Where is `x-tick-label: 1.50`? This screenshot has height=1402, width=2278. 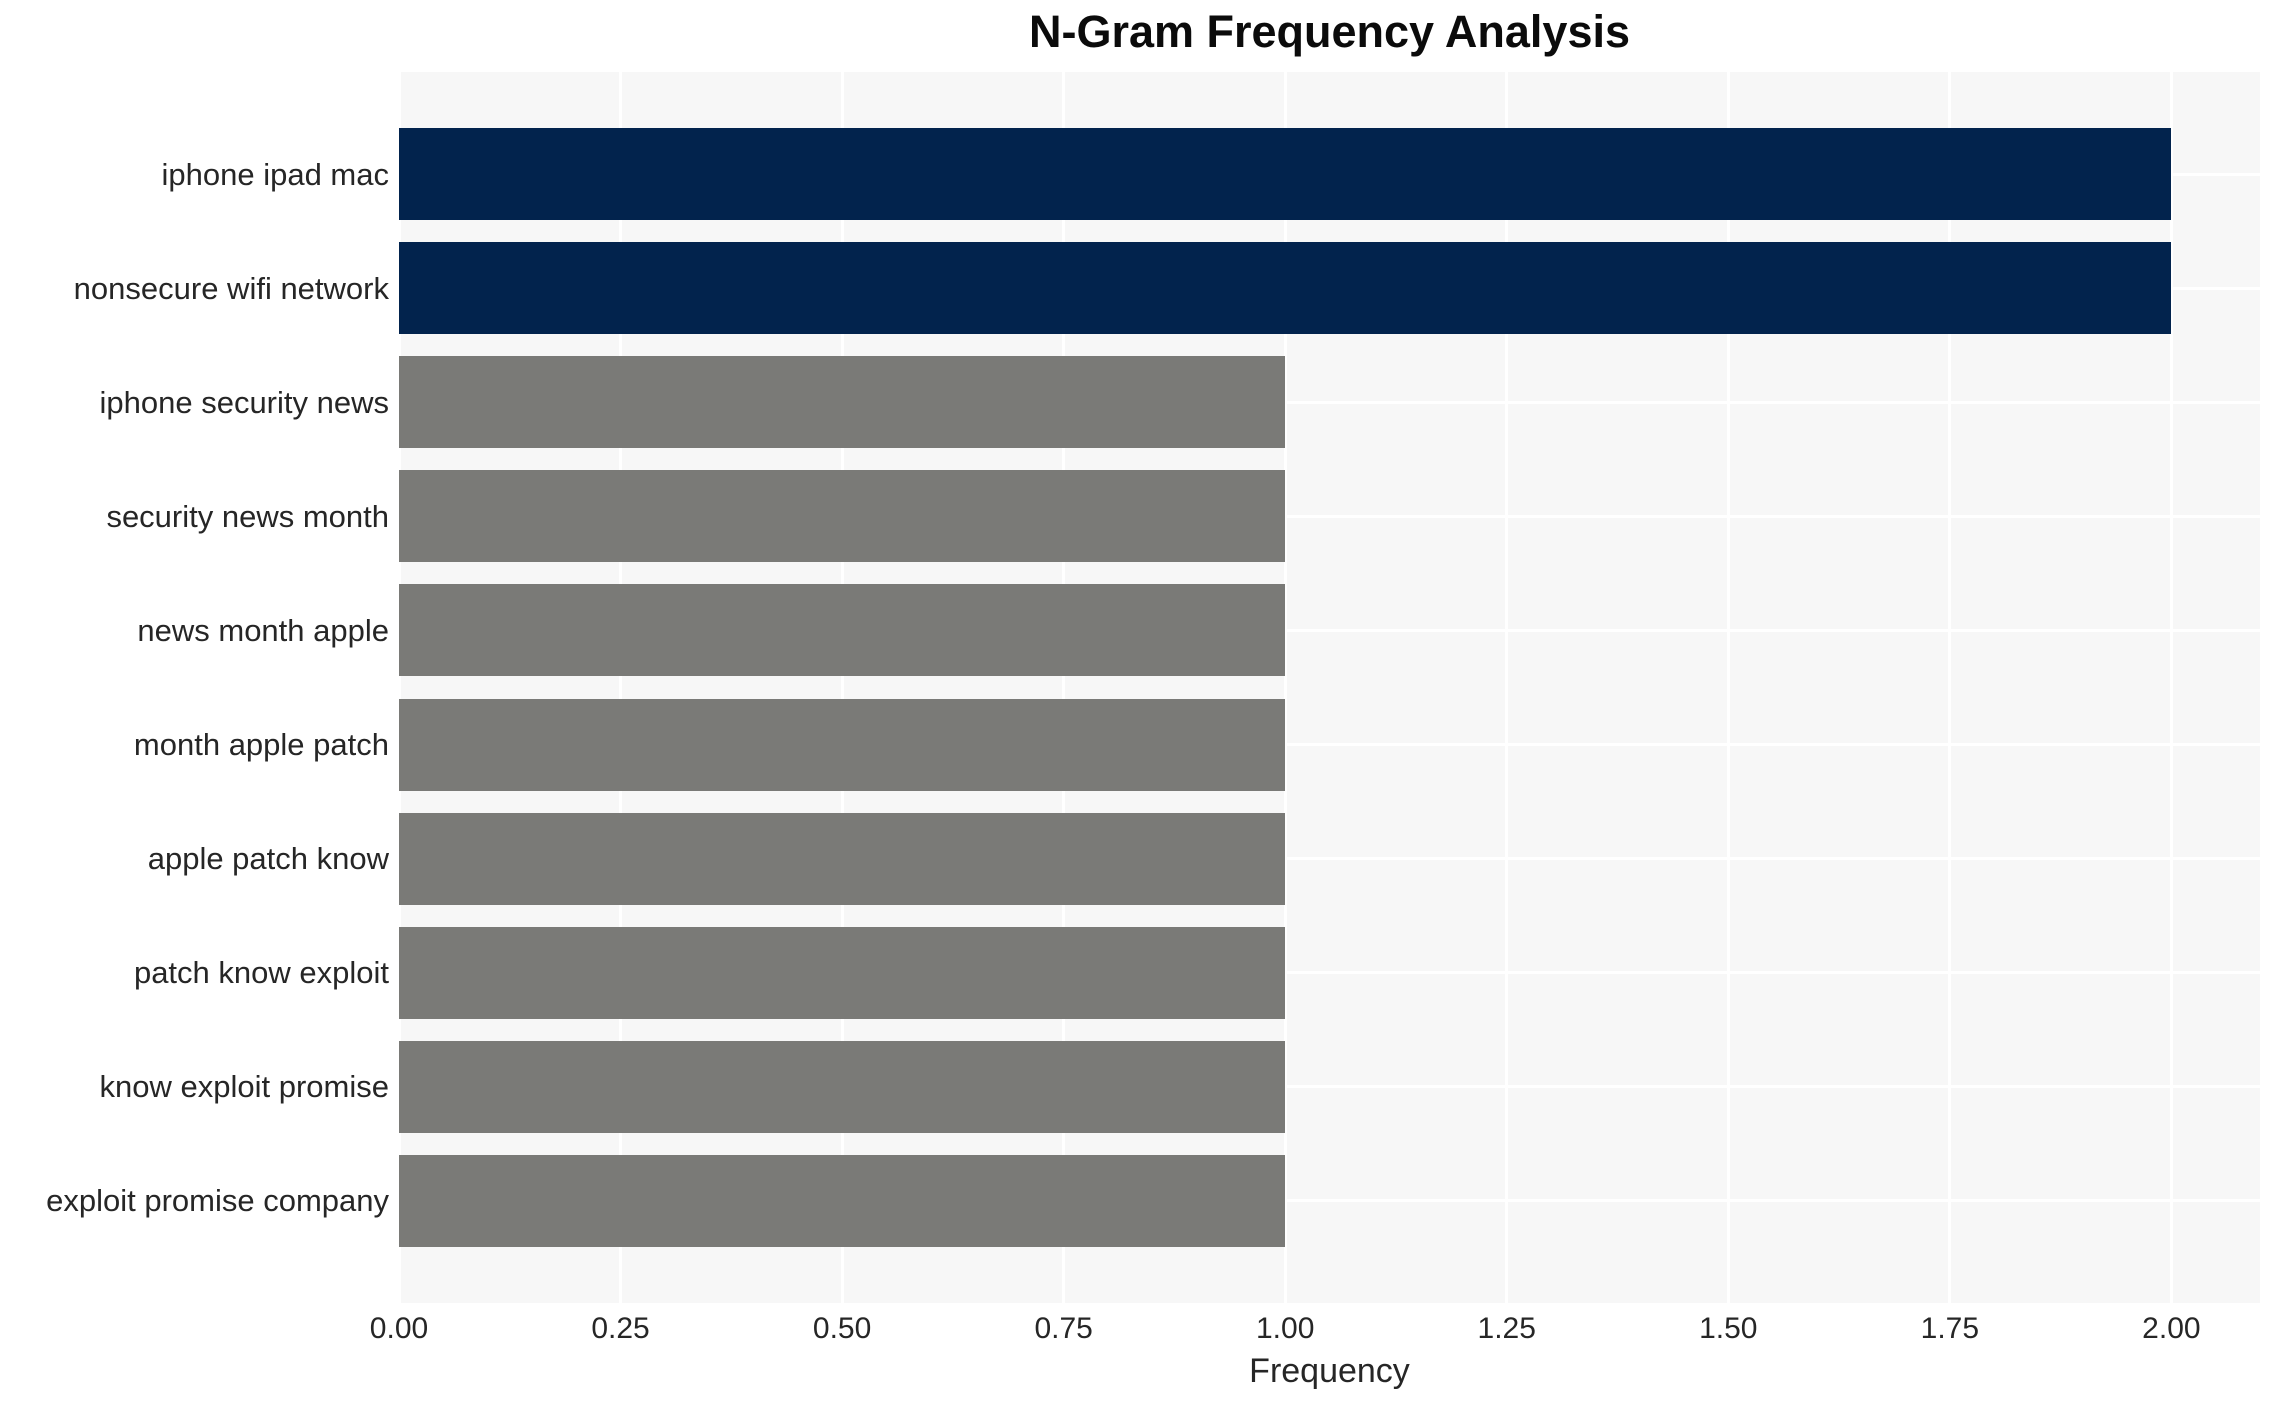
x-tick-label: 1.50 is located at coordinates (1728, 1328).